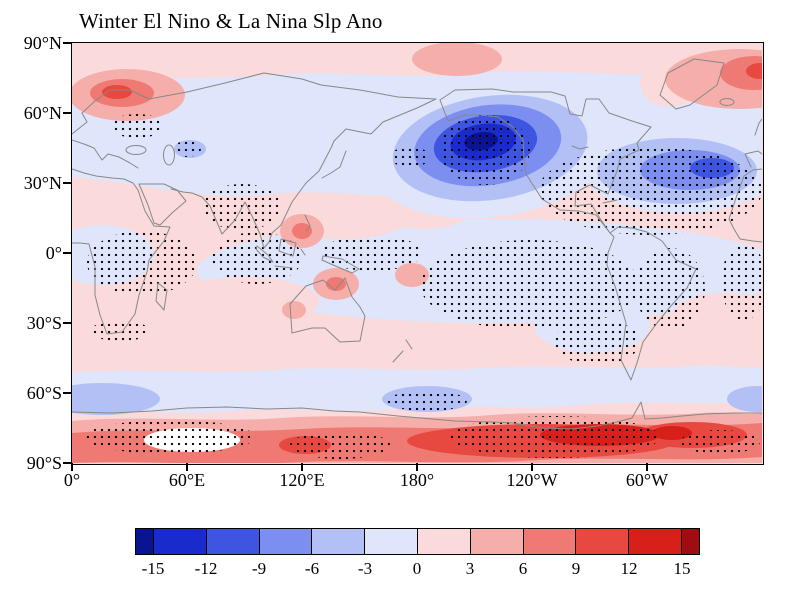  What do you see at coordinates (340, 264) in the screenshot?
I see `coast-new-guinea` at bounding box center [340, 264].